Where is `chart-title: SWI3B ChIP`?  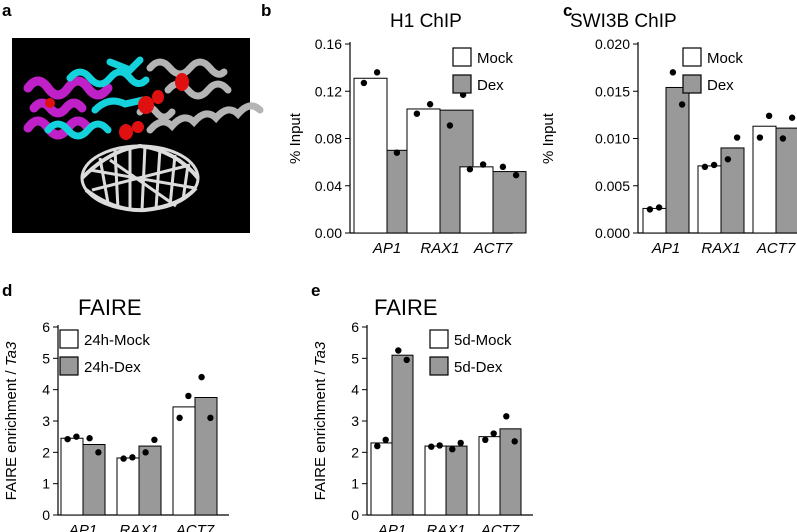
chart-title: SWI3B ChIP is located at coordinates (623, 21).